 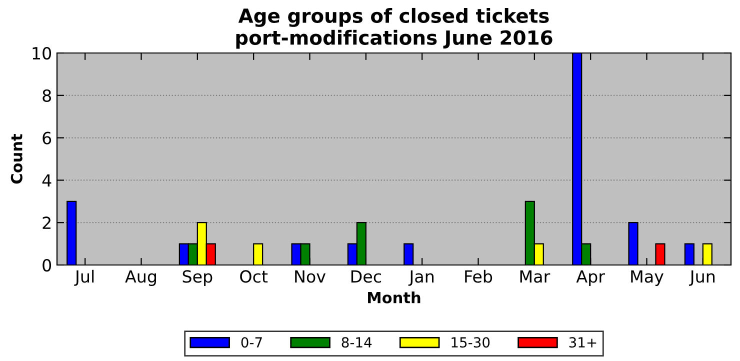 What do you see at coordinates (590, 278) in the screenshot?
I see `x-tick-label: Apr` at bounding box center [590, 278].